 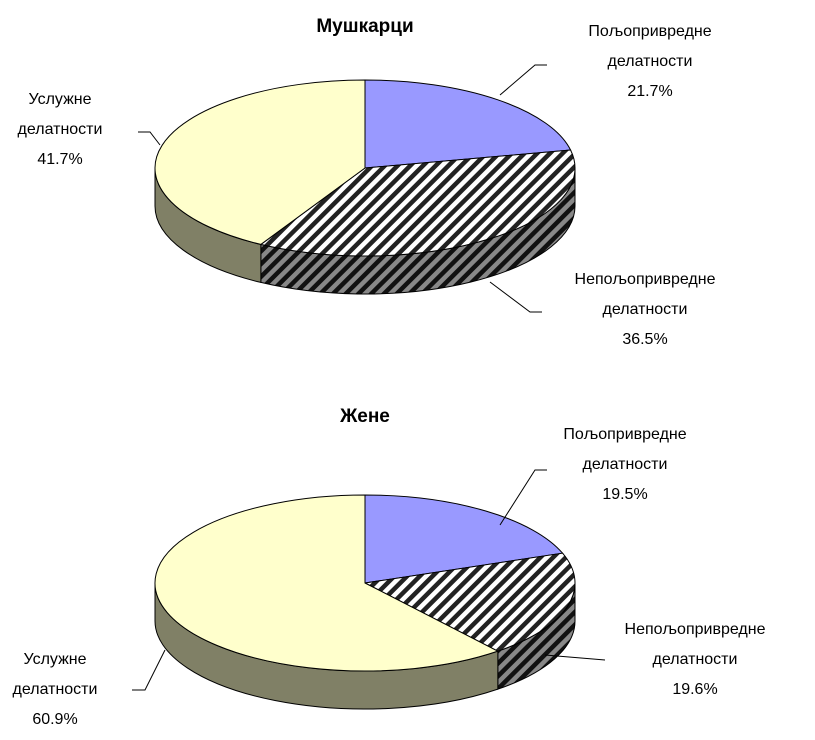 I want to click on slice-label: Непољопривредне делатности 19.6%, so click(x=695, y=660).